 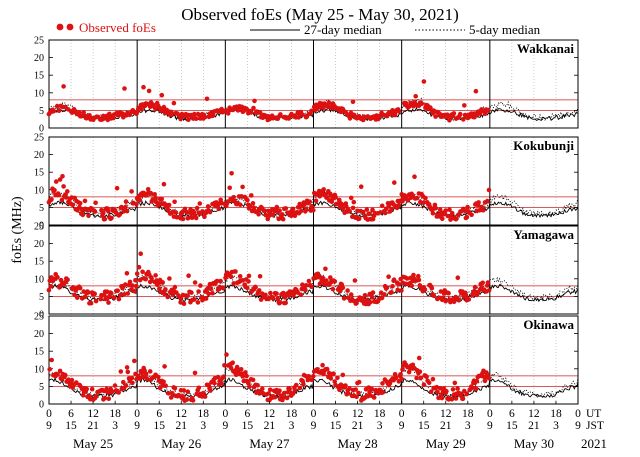 What do you see at coordinates (39, 334) in the screenshot?
I see `y-tick-label: 20` at bounding box center [39, 334].